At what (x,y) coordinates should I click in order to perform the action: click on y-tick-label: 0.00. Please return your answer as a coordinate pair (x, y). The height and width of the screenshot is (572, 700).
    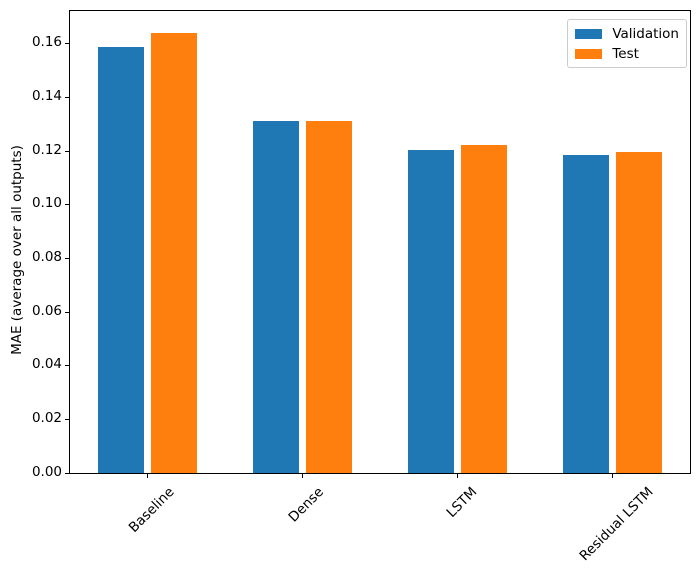
    Looking at the image, I should click on (46, 471).